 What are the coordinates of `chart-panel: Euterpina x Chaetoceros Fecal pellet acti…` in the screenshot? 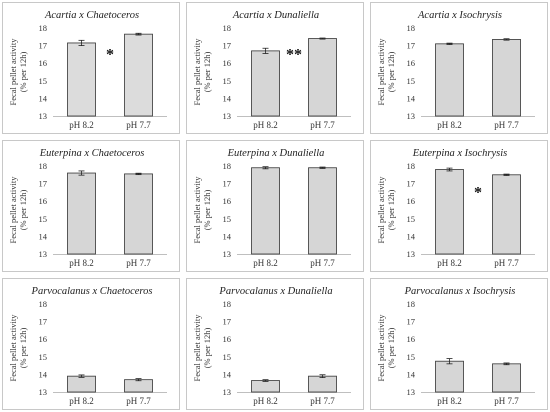 It's located at (91, 206).